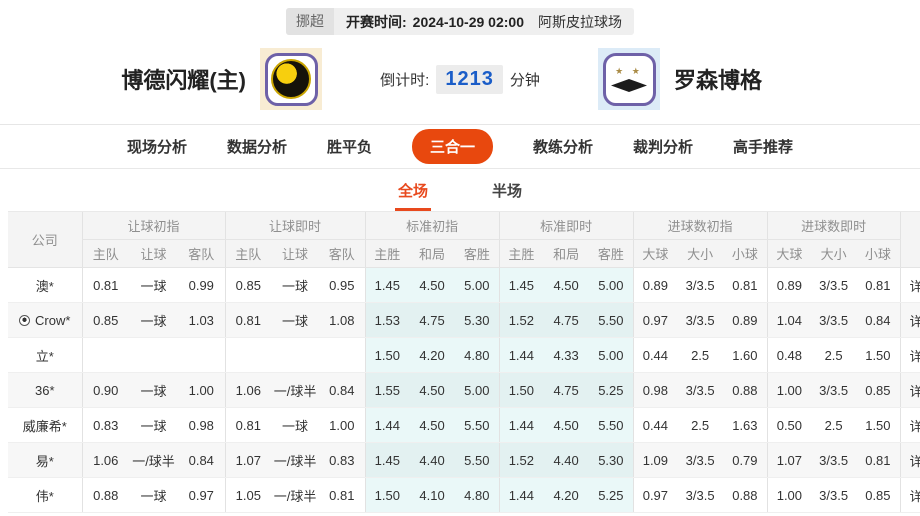  I want to click on odds-cell: 1.08, so click(342, 320).